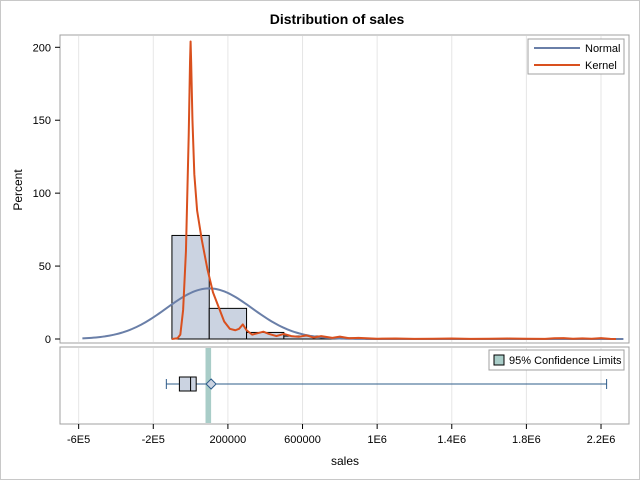 This screenshot has height=480, width=640. I want to click on y-tick-label: 150, so click(42, 121).